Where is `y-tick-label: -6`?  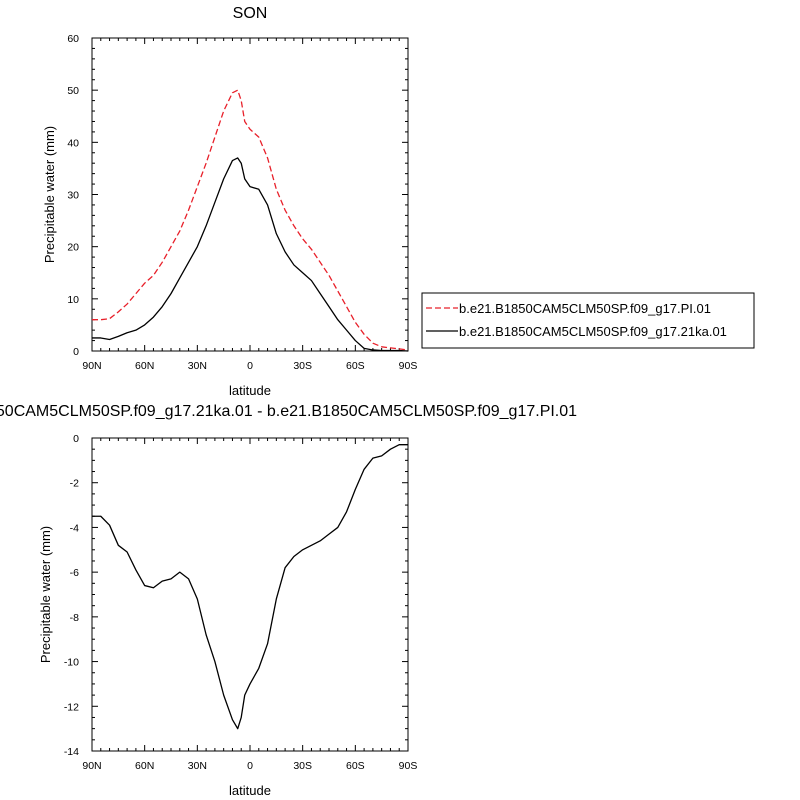 y-tick-label: -6 is located at coordinates (74, 573).